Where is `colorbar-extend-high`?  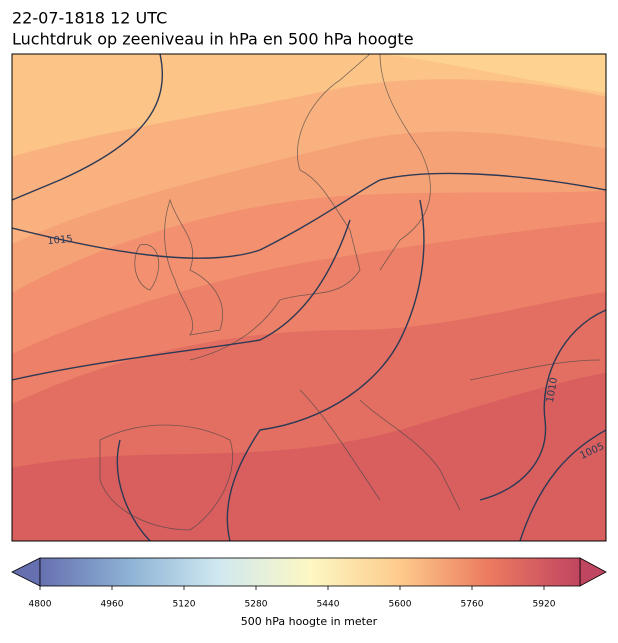
colorbar-extend-high is located at coordinates (593, 572).